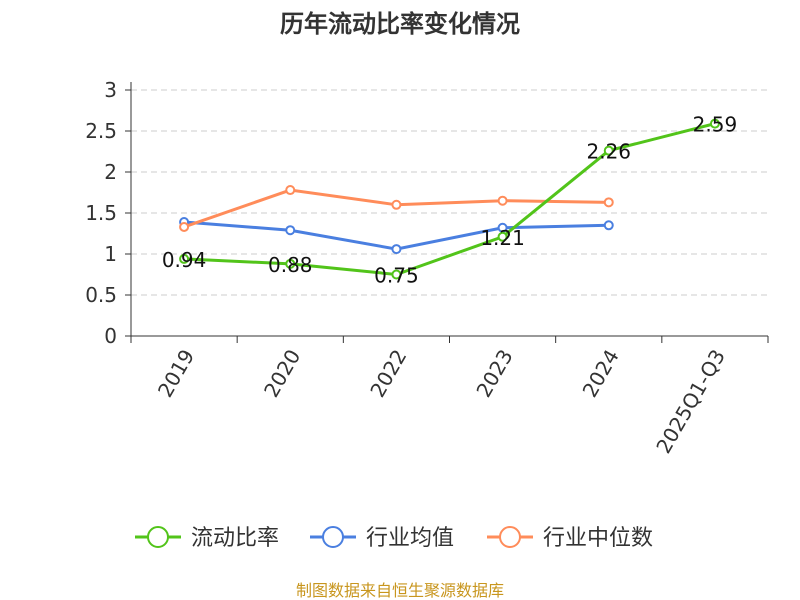 This screenshot has width=800, height=600. What do you see at coordinates (110, 90) in the screenshot?
I see `y-tick-label: 3` at bounding box center [110, 90].